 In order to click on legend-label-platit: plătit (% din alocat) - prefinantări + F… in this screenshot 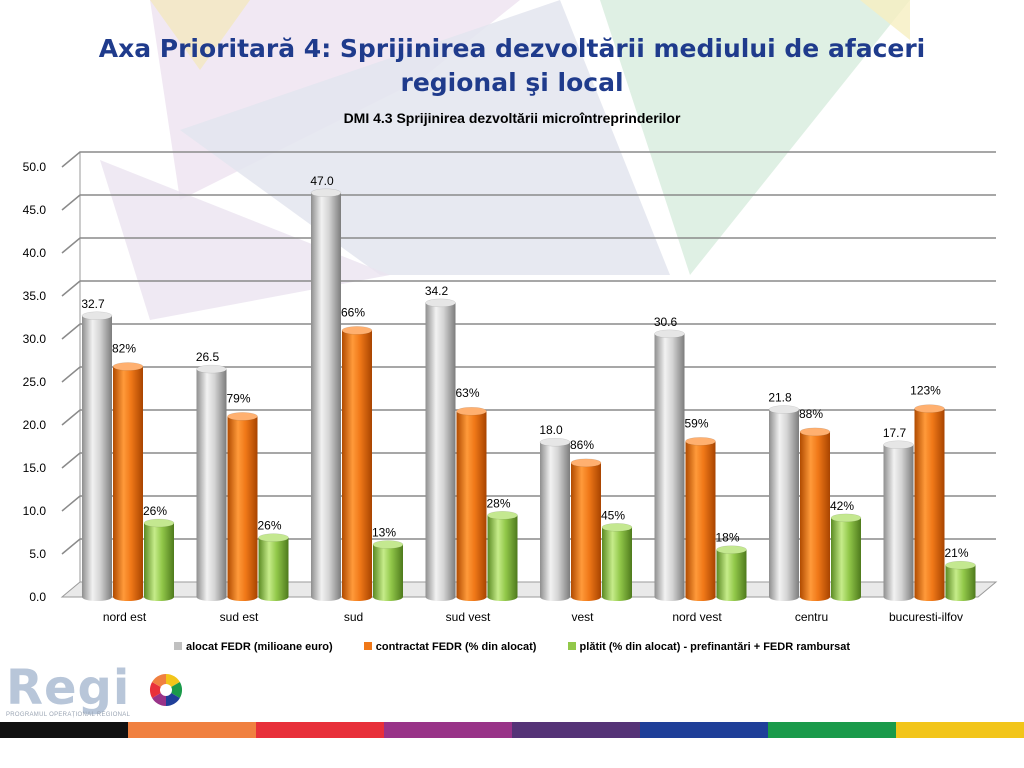, I will do `click(715, 647)`.